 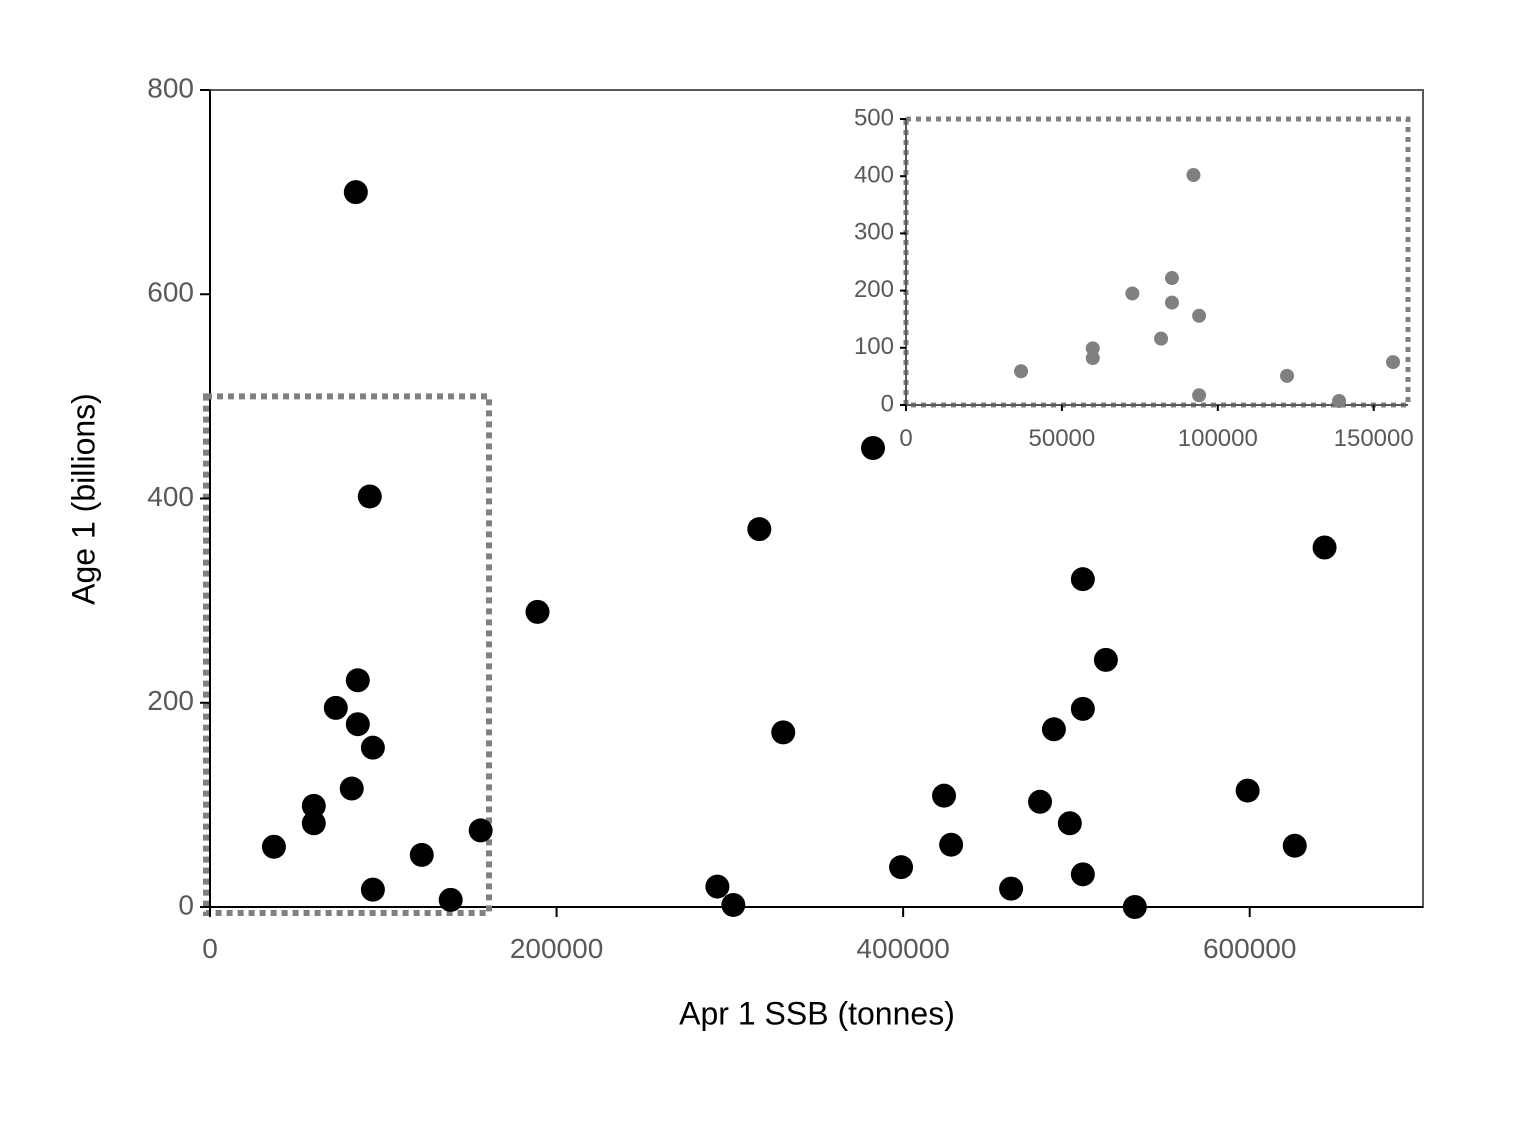 What do you see at coordinates (1218, 438) in the screenshot?
I see `x-tick-label: 100000` at bounding box center [1218, 438].